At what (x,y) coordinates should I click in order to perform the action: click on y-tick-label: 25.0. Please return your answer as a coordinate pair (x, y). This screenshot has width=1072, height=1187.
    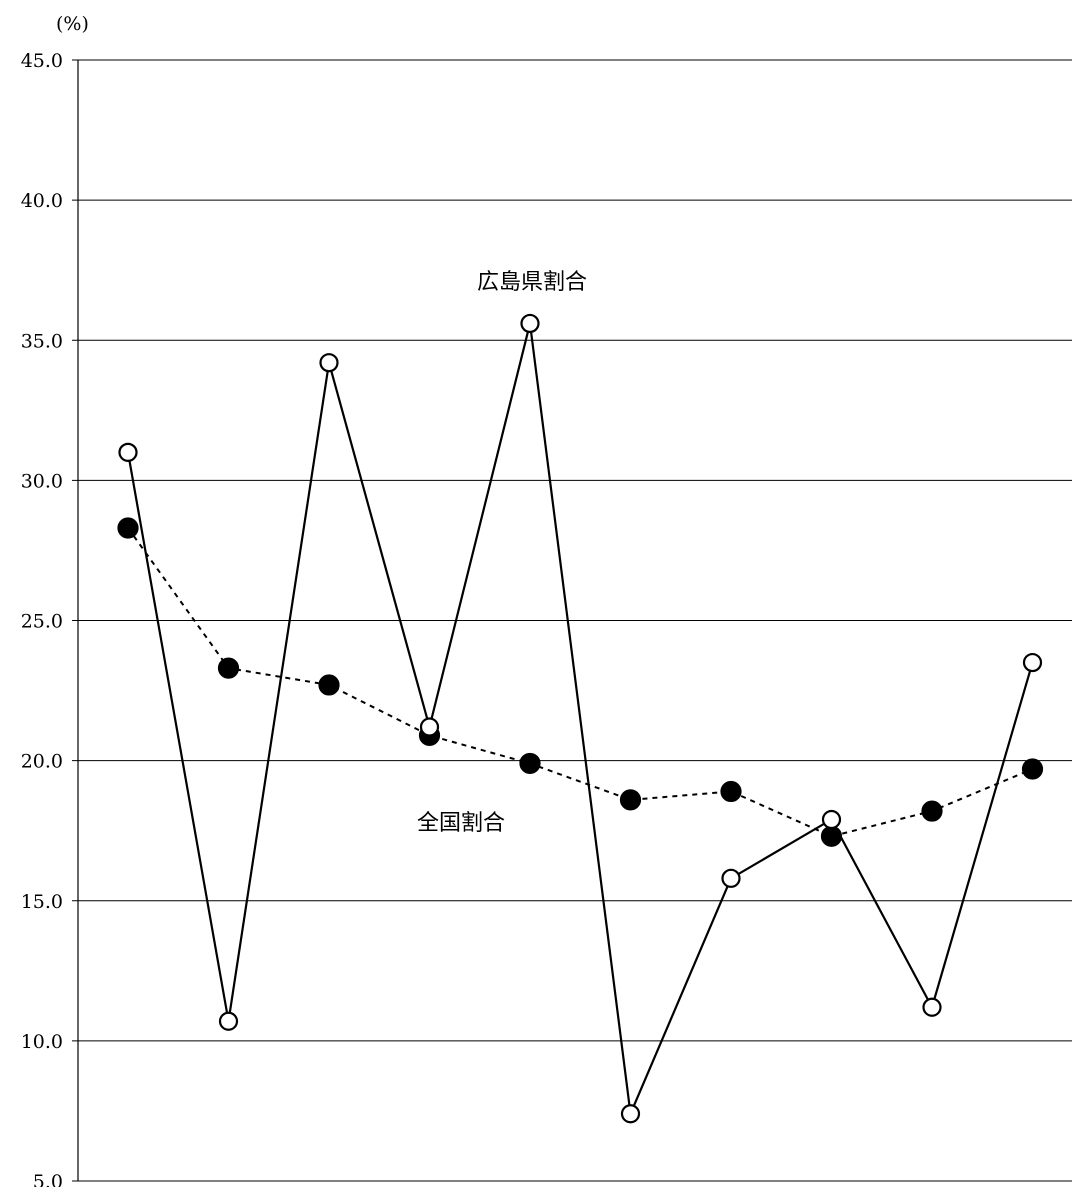
    Looking at the image, I should click on (42, 622).